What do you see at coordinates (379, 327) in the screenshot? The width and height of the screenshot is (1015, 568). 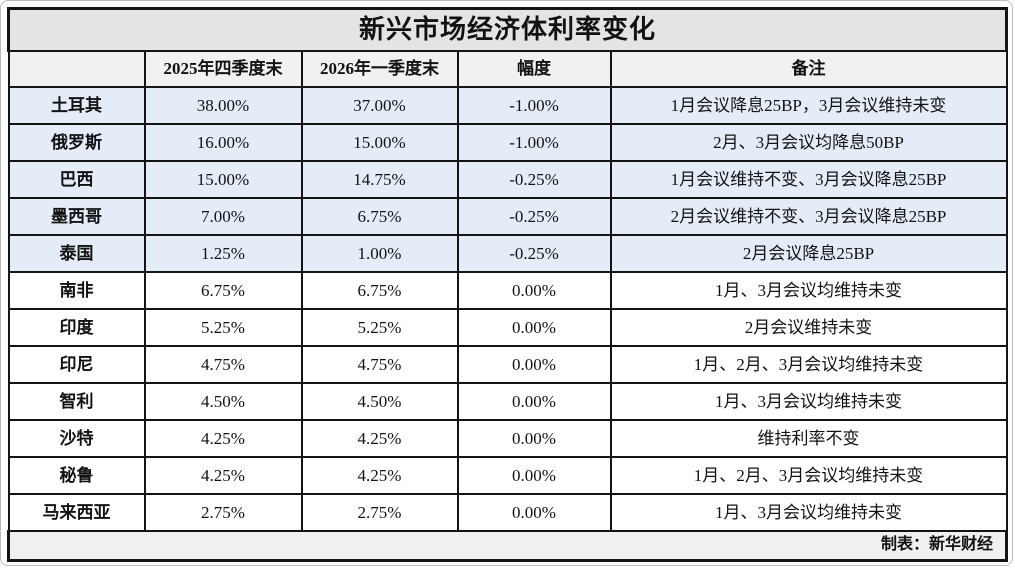 I see `q1-2026-rate-cell: 5.25%` at bounding box center [379, 327].